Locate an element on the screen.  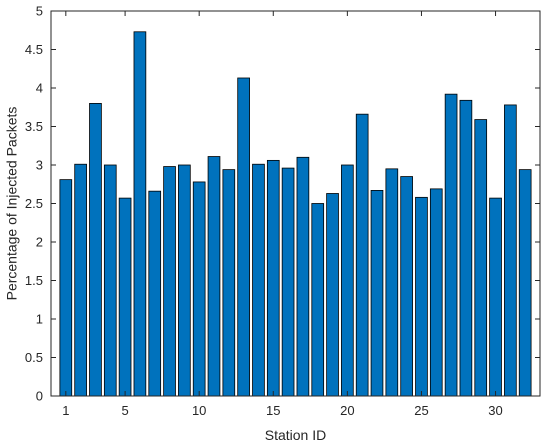
y-tick-label: 2 is located at coordinates (39, 242).